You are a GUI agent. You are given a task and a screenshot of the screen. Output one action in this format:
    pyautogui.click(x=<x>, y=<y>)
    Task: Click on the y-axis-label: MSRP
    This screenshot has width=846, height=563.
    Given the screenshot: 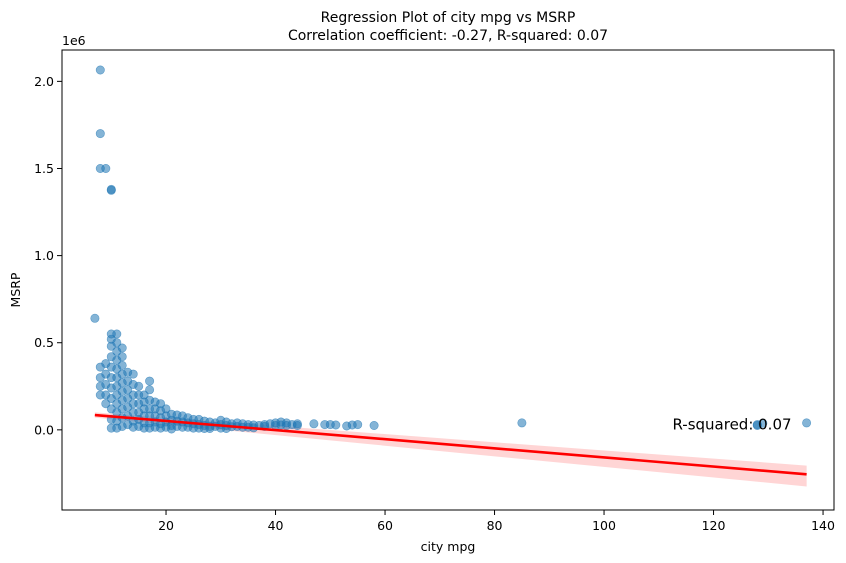 What is the action you would take?
    pyautogui.click(x=15, y=289)
    